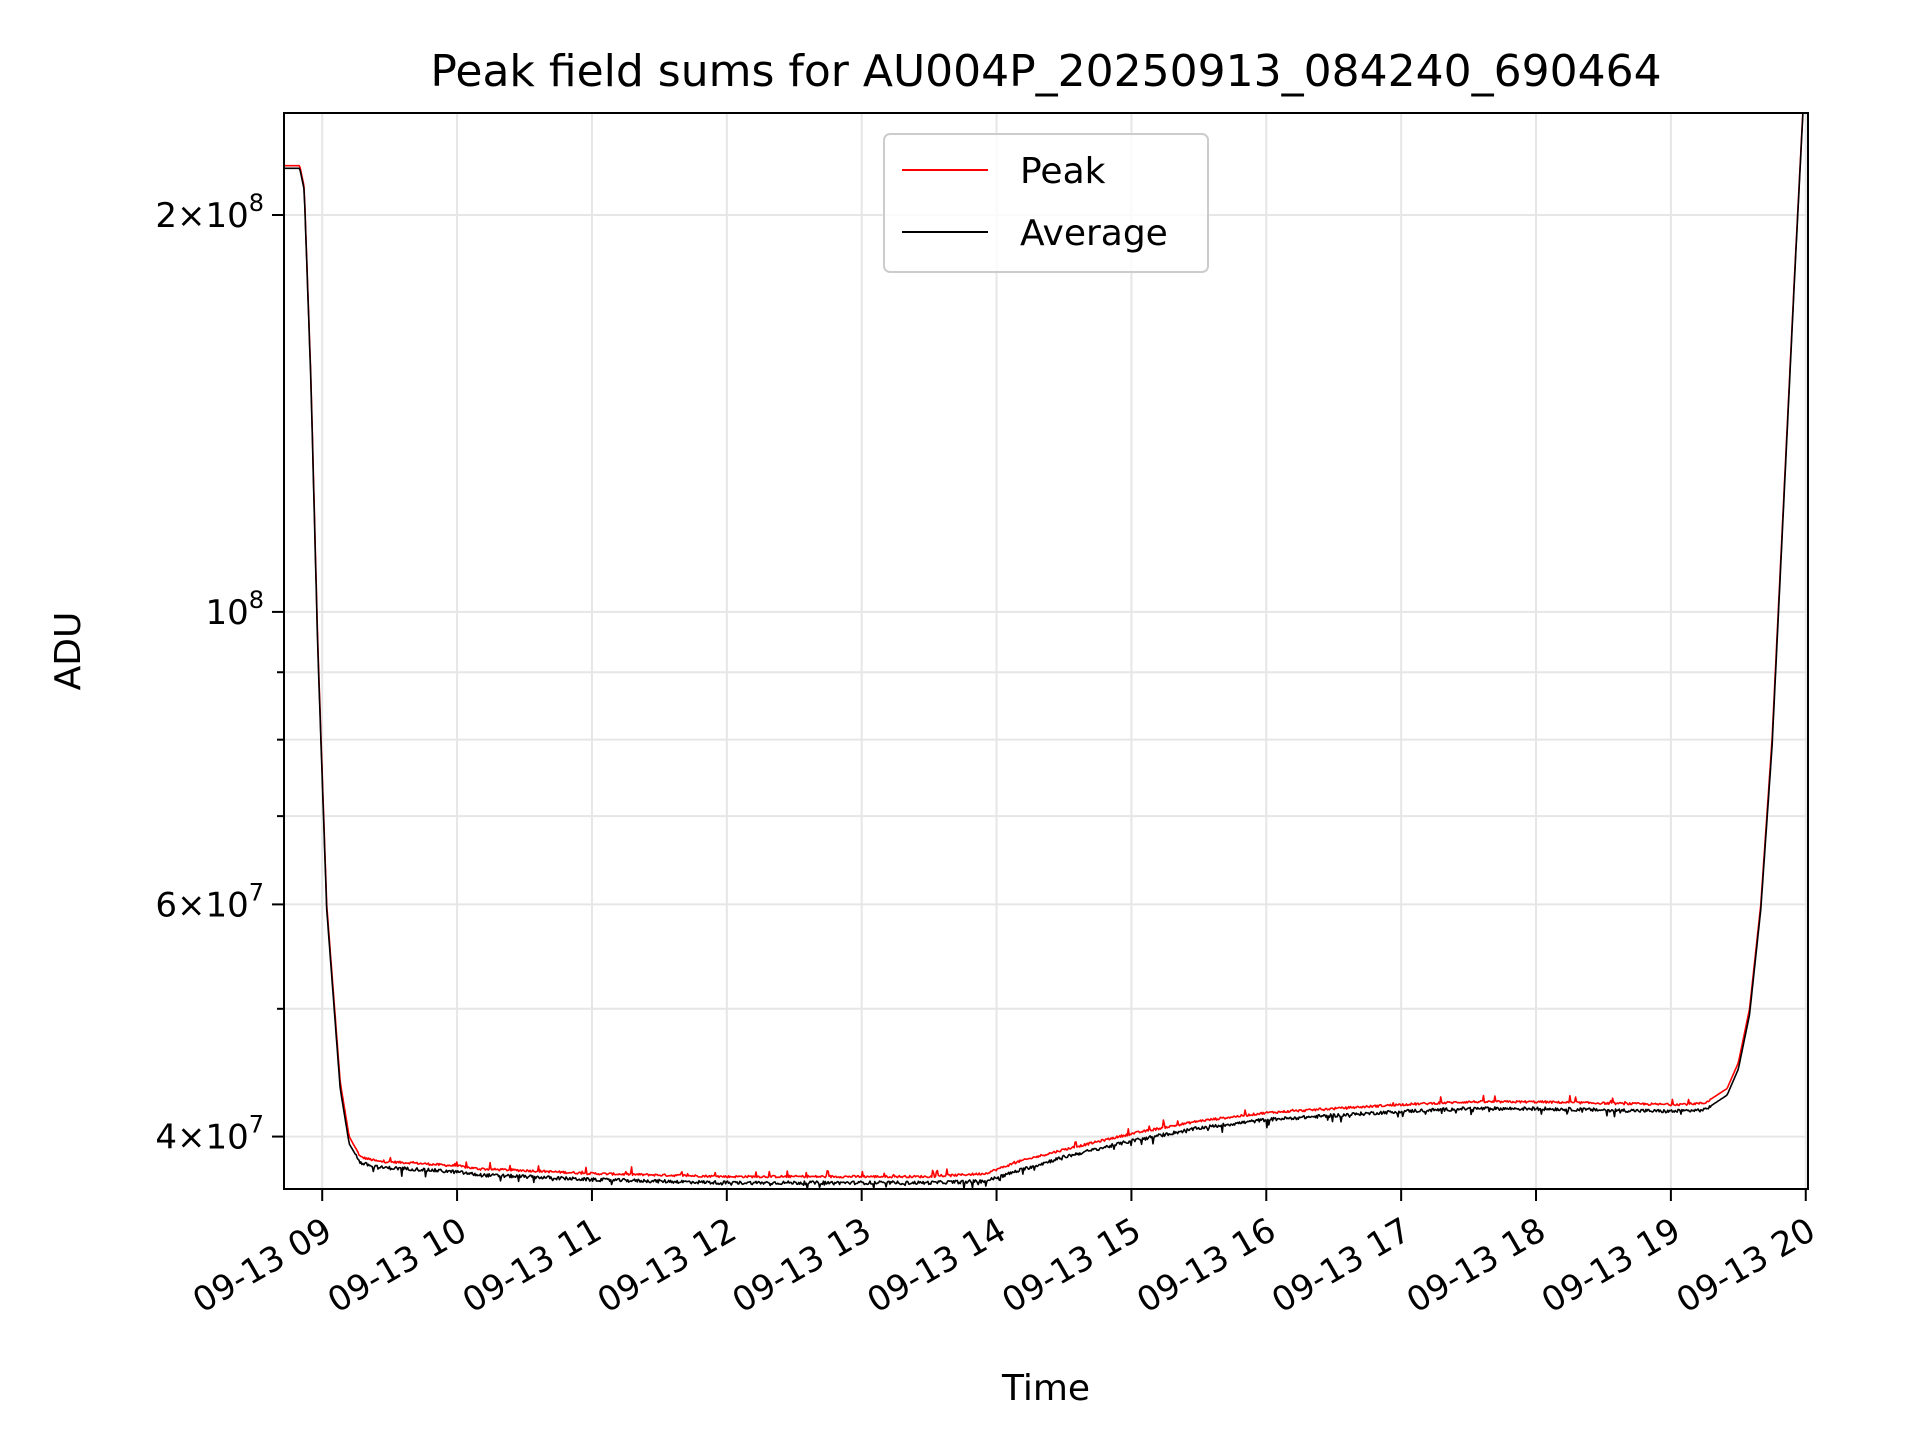 This screenshot has width=1920, height=1440. I want to click on legend-label-peak: Peak, so click(1063, 171).